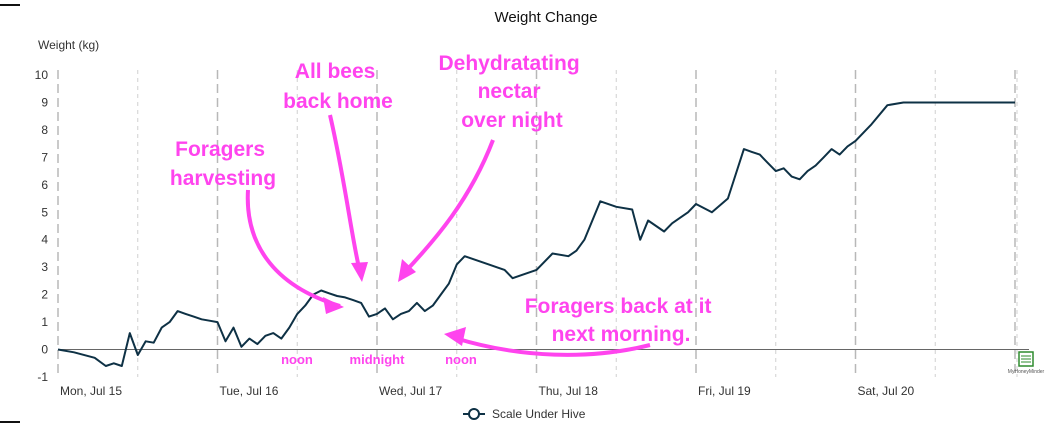 Image resolution: width=1051 pixels, height=428 pixels. Describe the element at coordinates (68, 45) in the screenshot. I see `y-axis-label: Weight (kg)` at that location.